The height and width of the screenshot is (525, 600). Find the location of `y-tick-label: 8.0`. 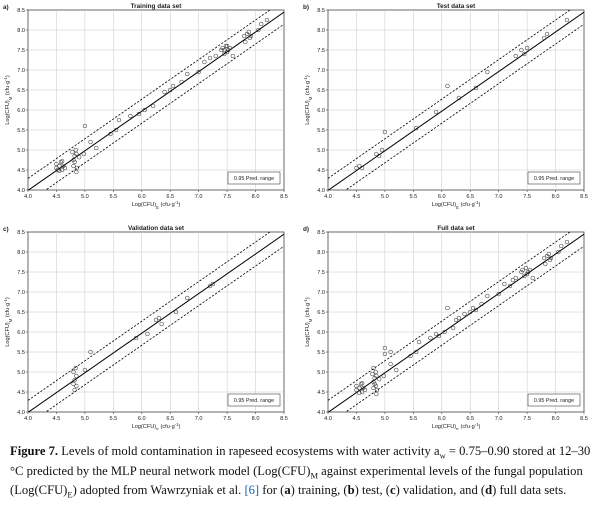

y-tick-label: 8.0 is located at coordinates (21, 31).